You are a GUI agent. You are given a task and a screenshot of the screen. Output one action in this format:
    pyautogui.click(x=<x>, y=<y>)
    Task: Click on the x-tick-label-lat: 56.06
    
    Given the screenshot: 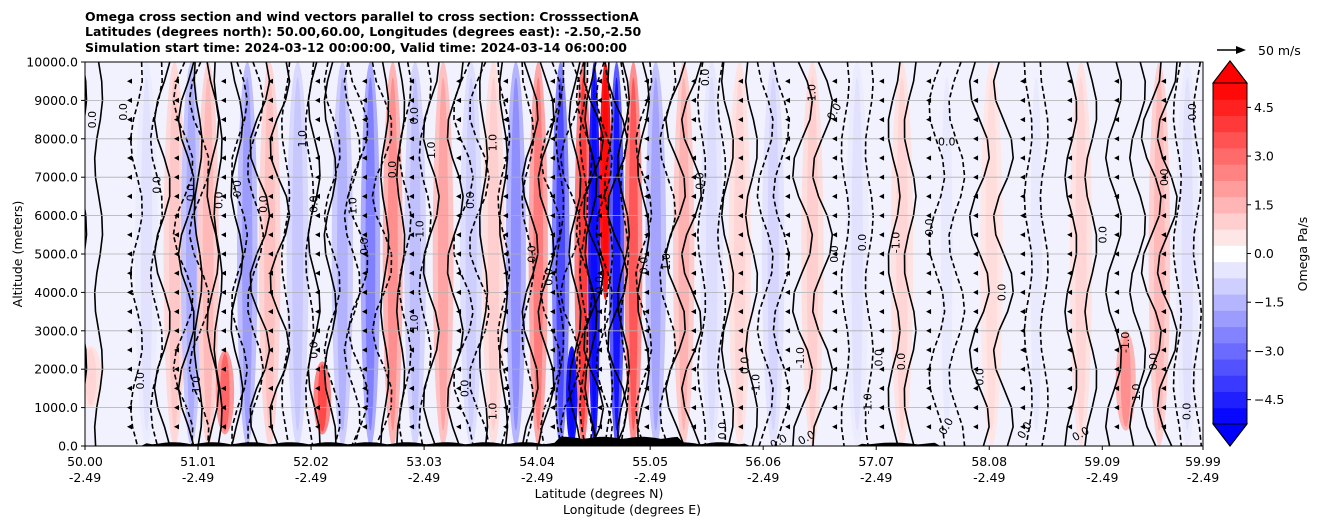 What is the action you would take?
    pyautogui.click(x=763, y=461)
    